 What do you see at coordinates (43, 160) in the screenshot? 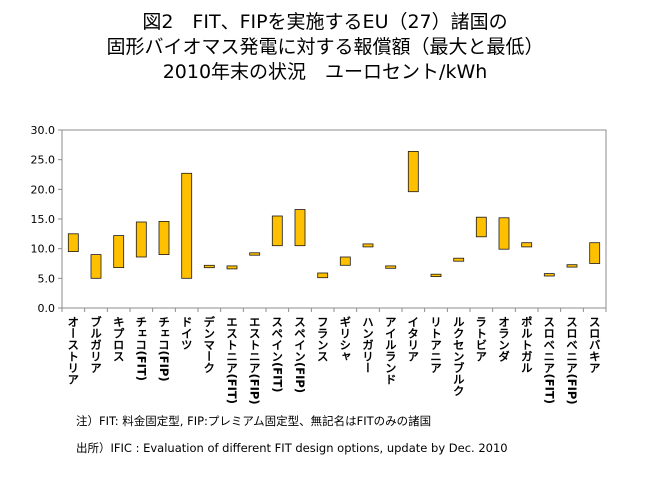
I see `y-tick-label: 25.0` at bounding box center [43, 160].